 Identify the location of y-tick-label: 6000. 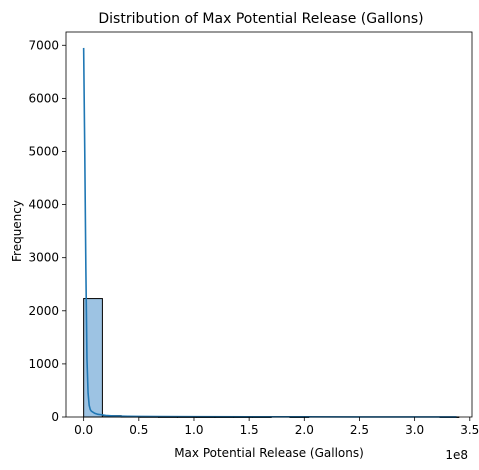
(43, 98).